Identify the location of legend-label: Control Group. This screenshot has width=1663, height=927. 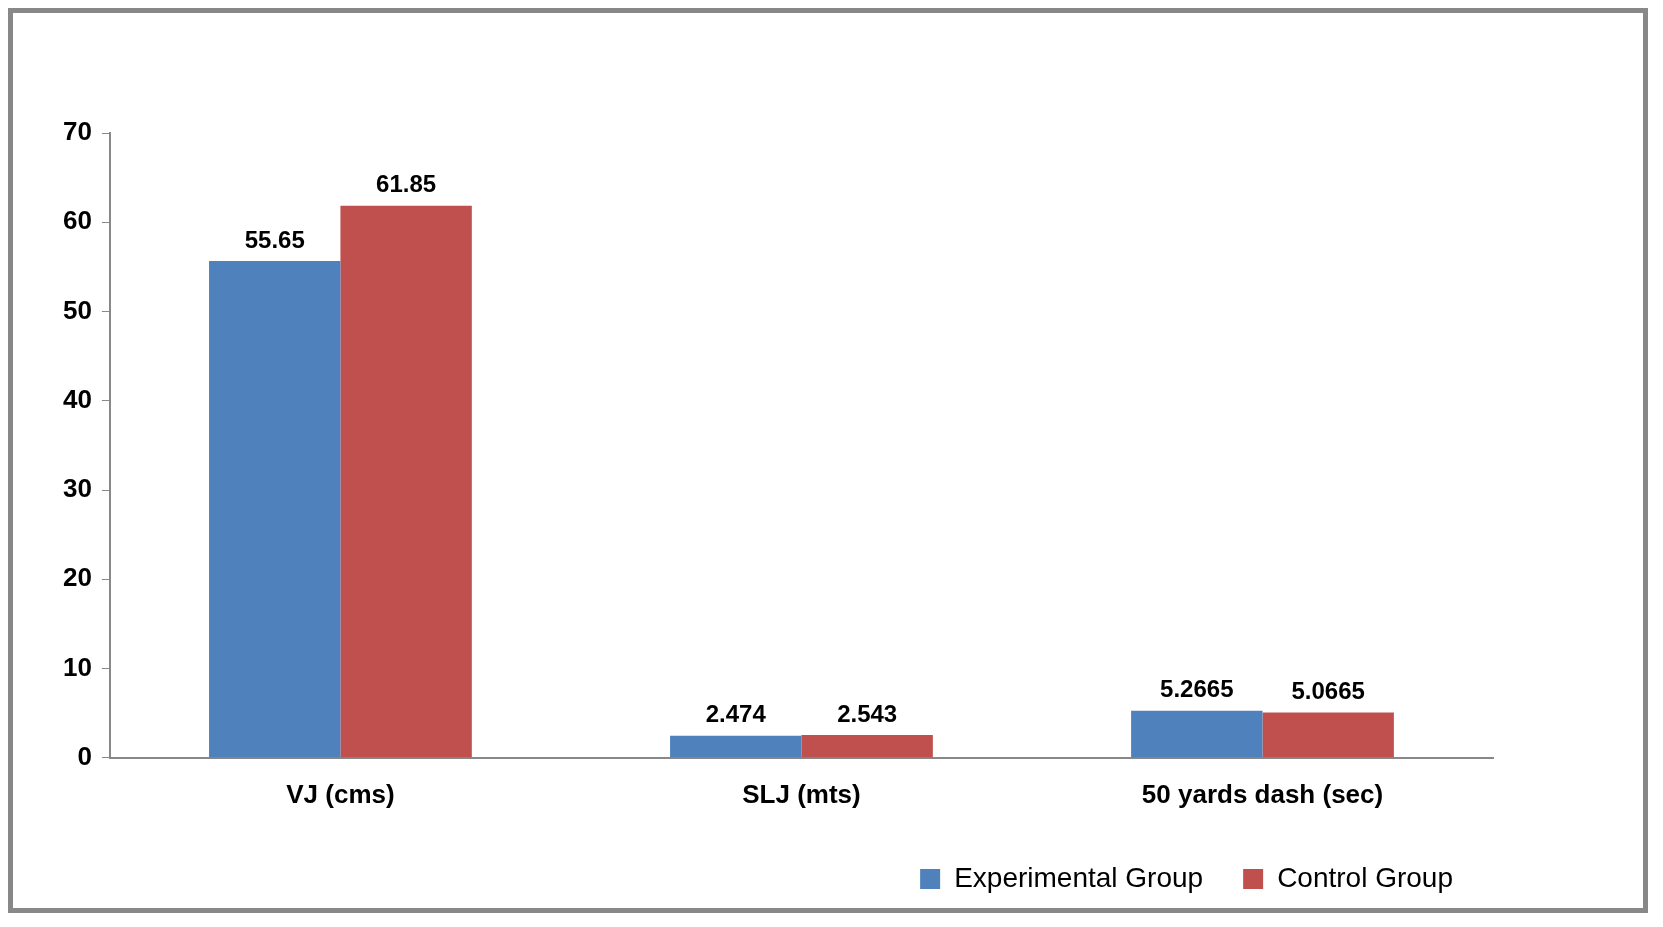
(1365, 877).